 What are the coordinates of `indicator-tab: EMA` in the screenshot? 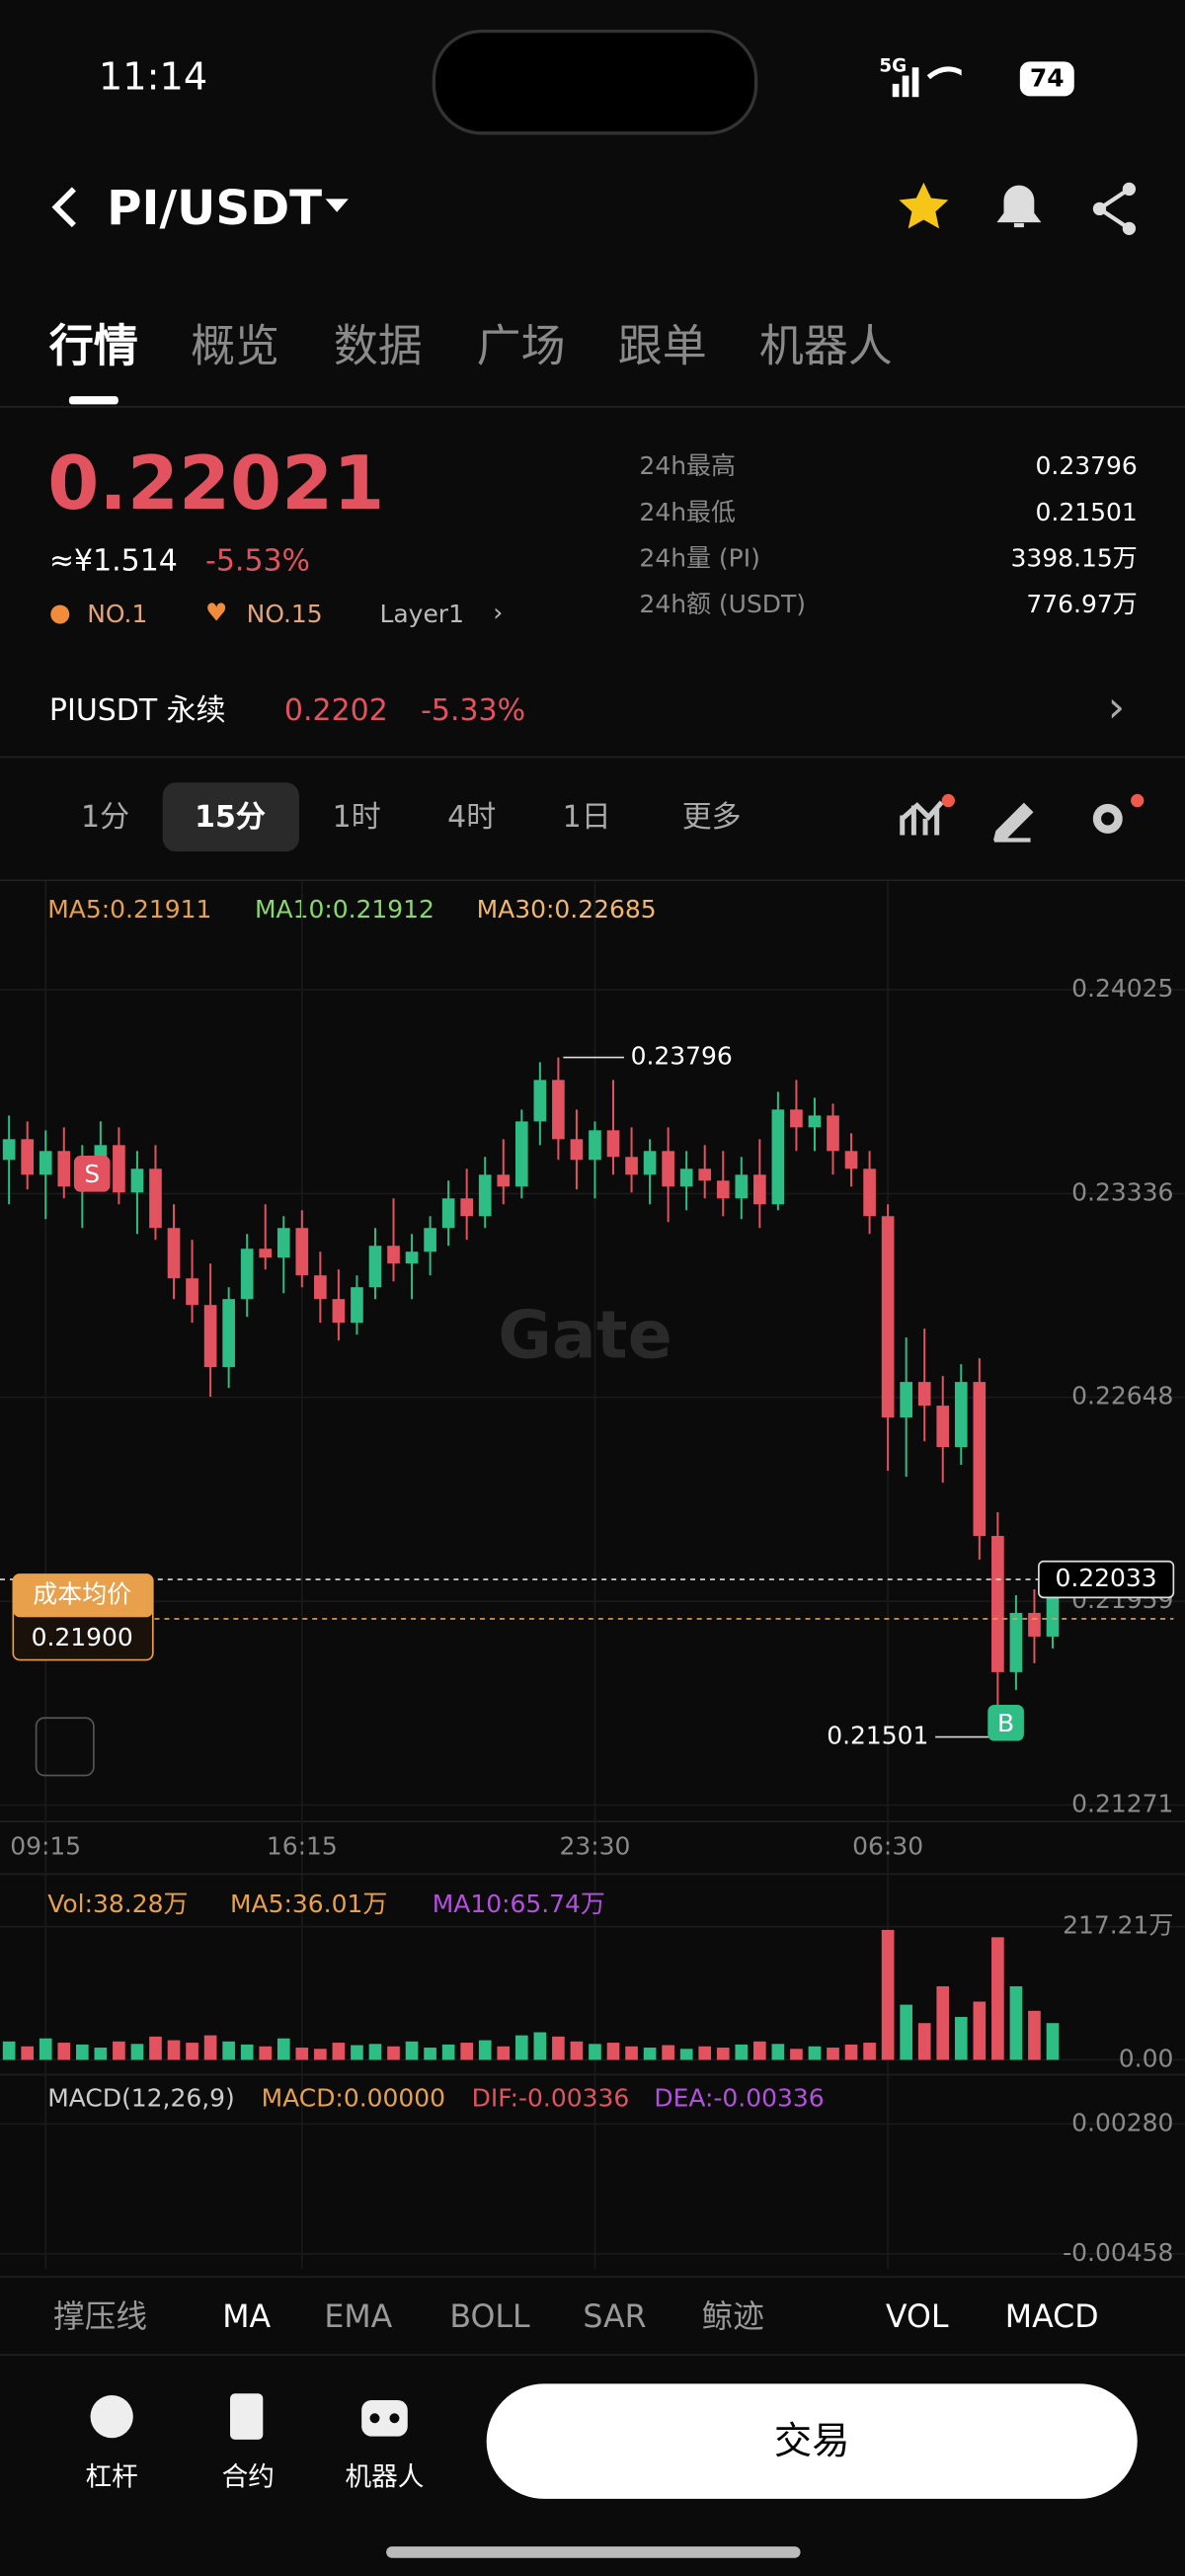 It's located at (359, 2317).